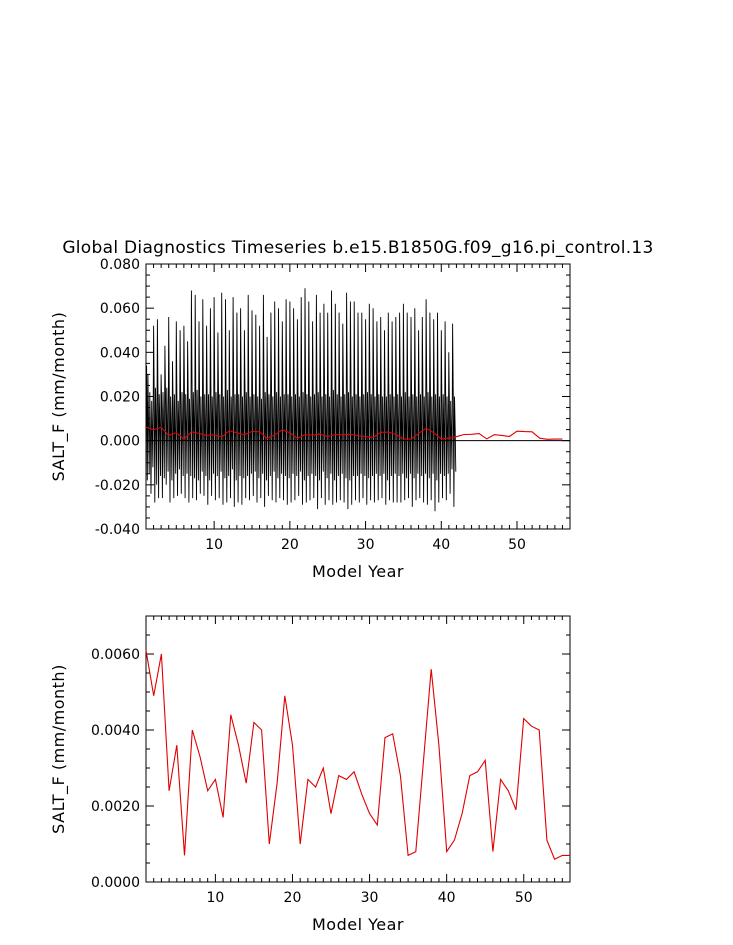 The width and height of the screenshot is (733, 945). Describe the element at coordinates (120, 309) in the screenshot. I see `y-tick-label: 0.060` at that location.